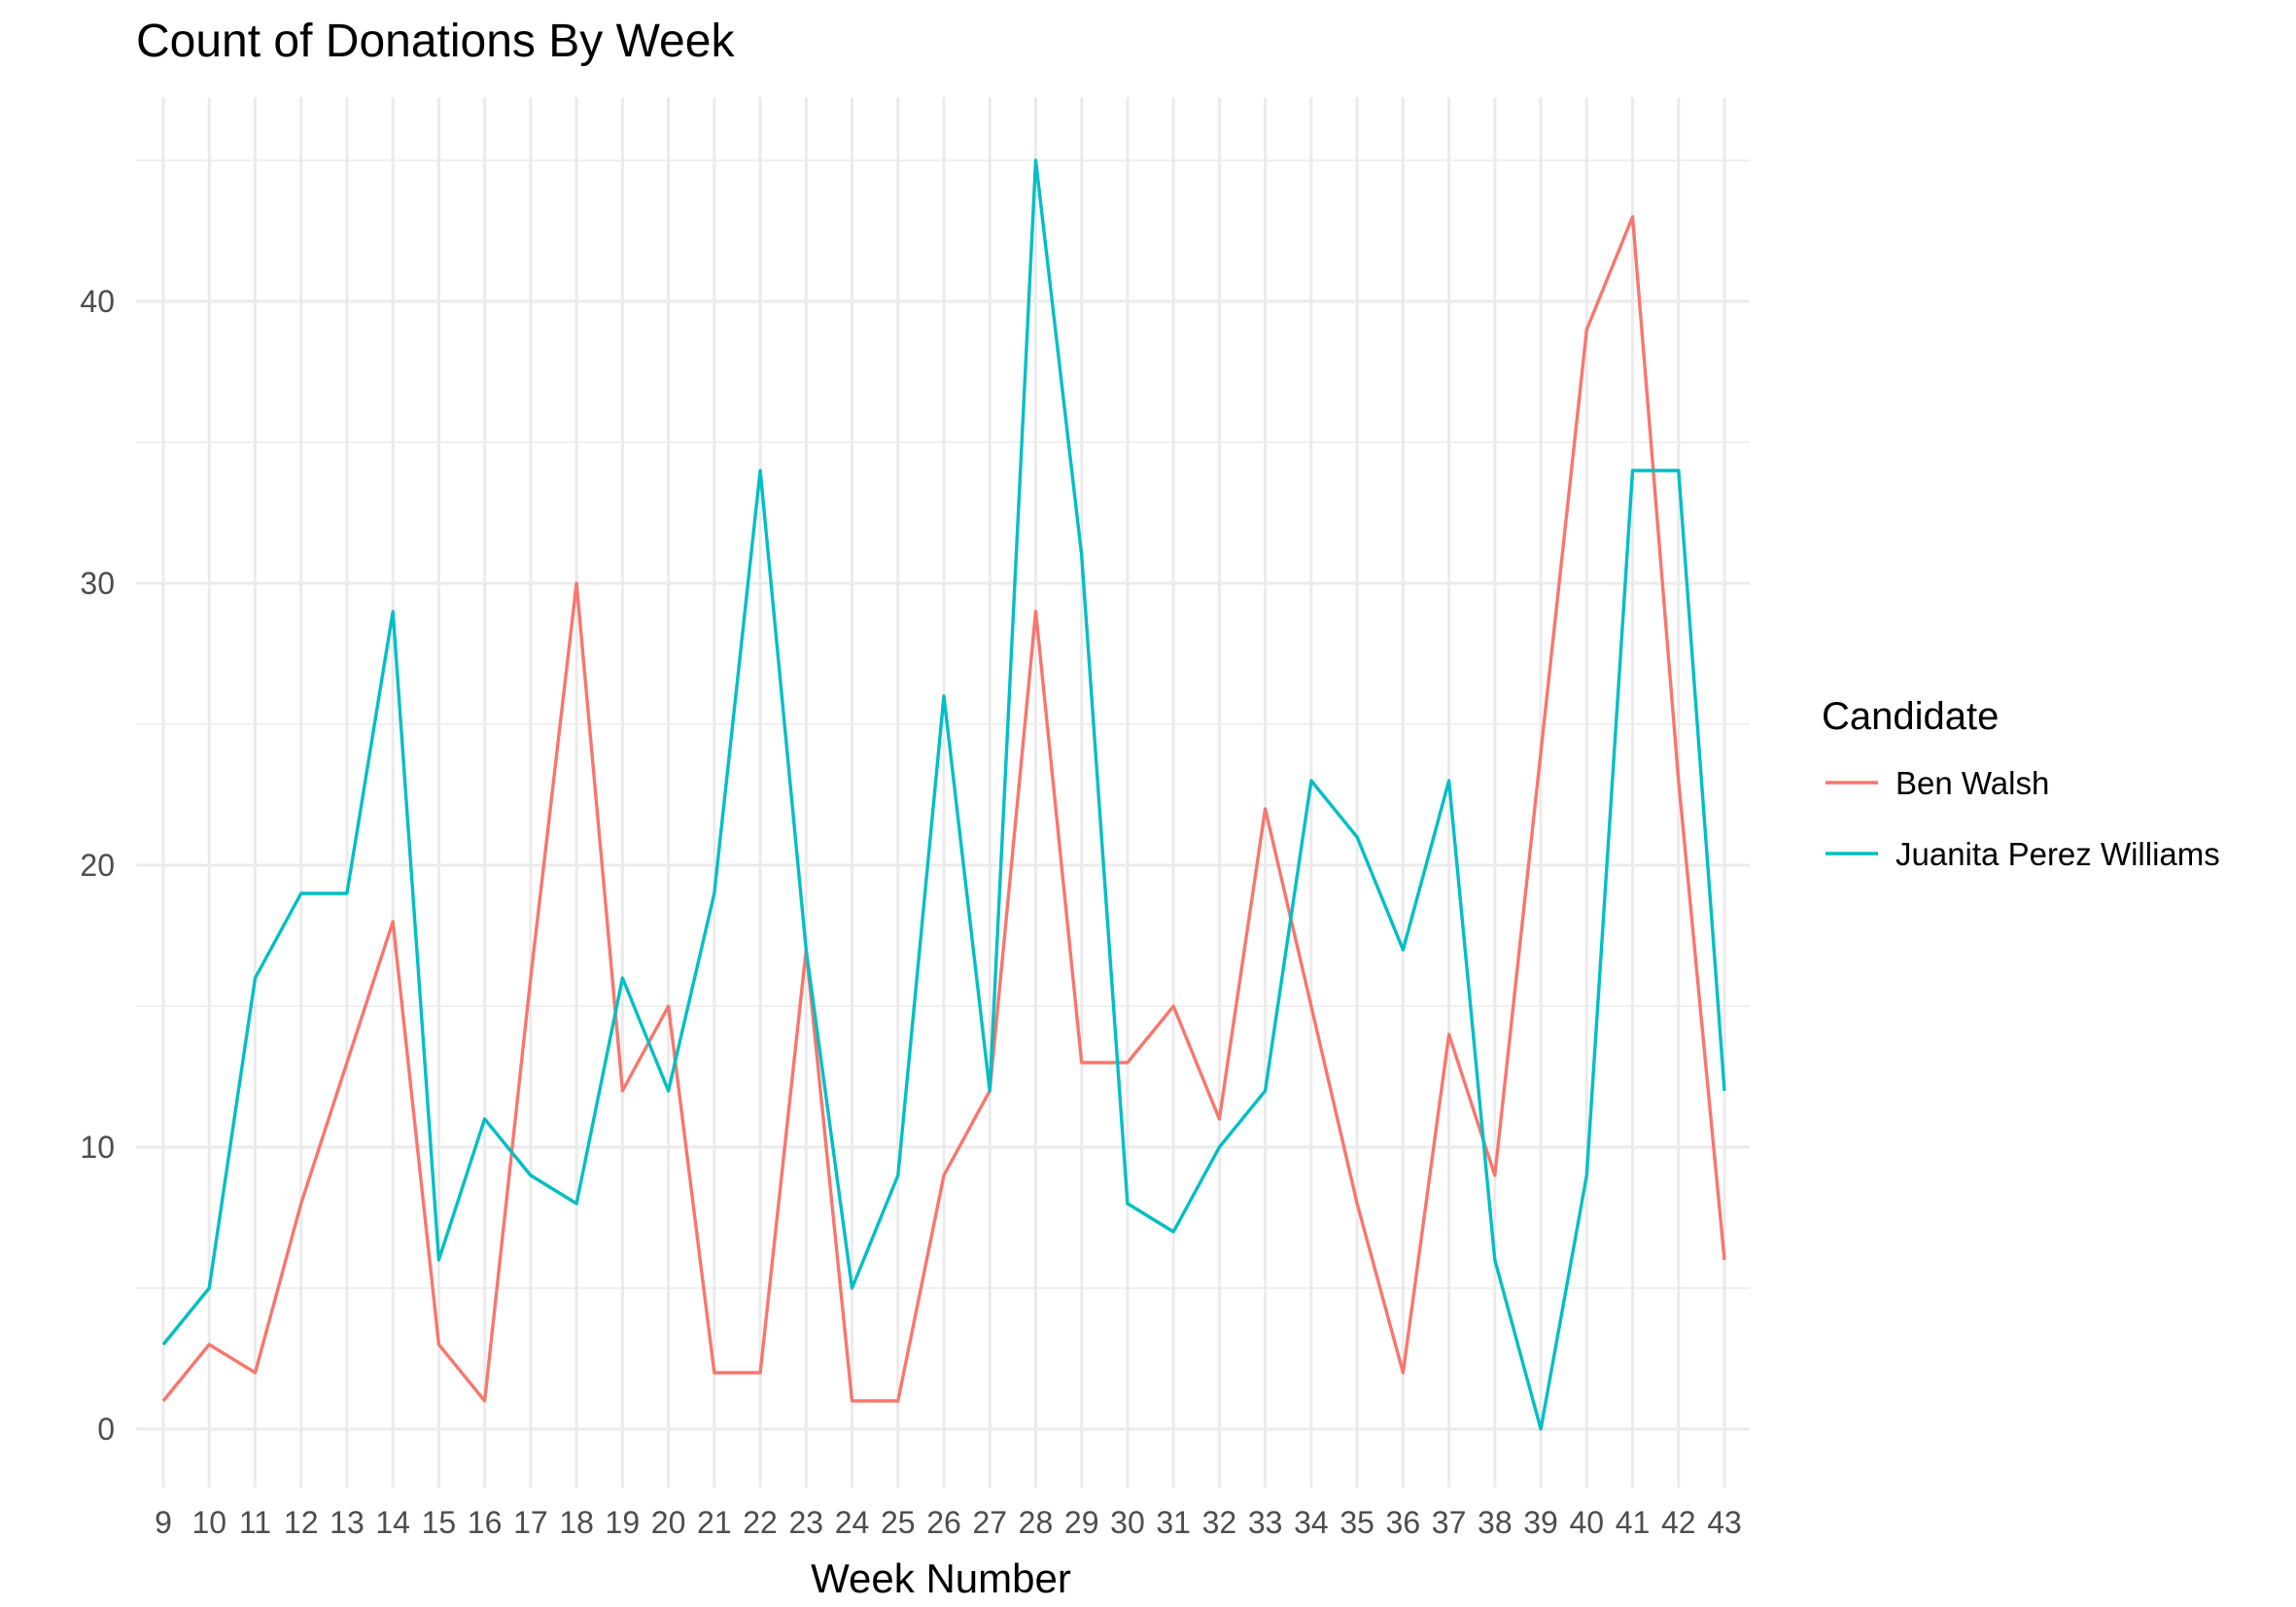 The height and width of the screenshot is (1607, 2296). I want to click on y-tick-label: 10, so click(97, 1147).